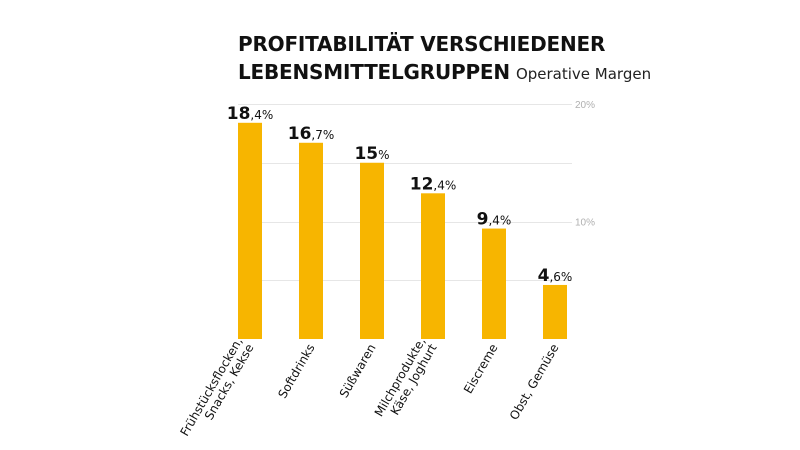  Describe the element at coordinates (555, 276) in the screenshot. I see `data-label: 4,6%` at that location.